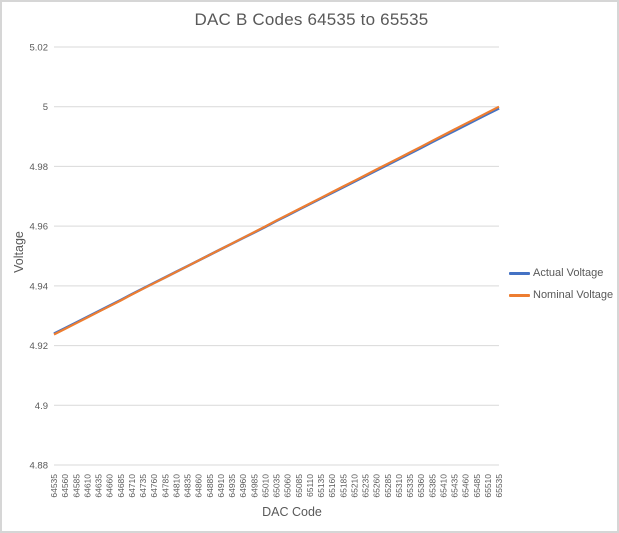 The image size is (619, 533). I want to click on x-tick-label: 64985, so click(254, 486).